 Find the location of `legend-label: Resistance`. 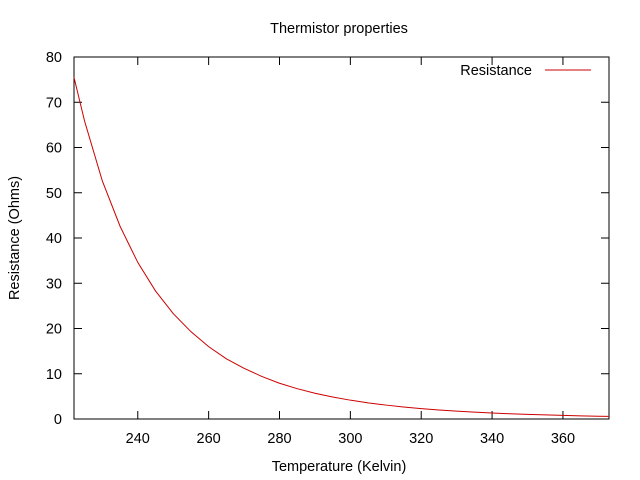

legend-label: Resistance is located at coordinates (496, 71).